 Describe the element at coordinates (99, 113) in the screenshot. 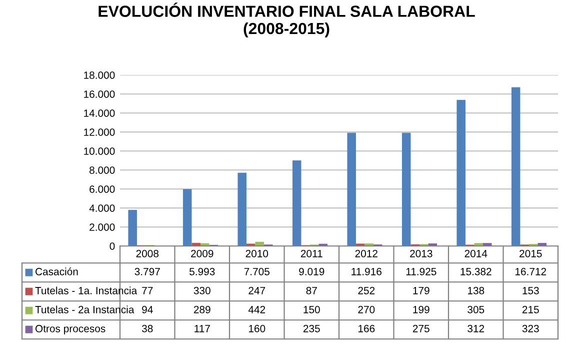

I see `y-tick-label: 14.000` at that location.